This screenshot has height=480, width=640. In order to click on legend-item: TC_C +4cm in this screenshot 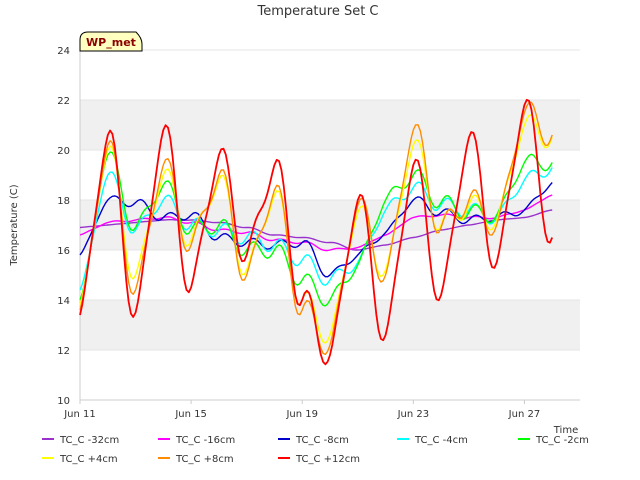, I will do `click(80, 459)`.